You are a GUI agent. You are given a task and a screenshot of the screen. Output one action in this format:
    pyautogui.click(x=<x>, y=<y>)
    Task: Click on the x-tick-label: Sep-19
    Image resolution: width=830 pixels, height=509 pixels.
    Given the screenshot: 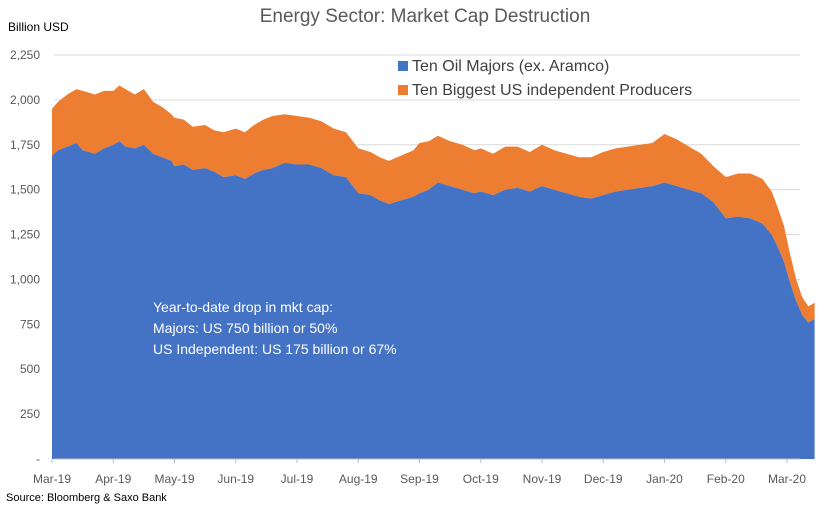 What is the action you would take?
    pyautogui.click(x=419, y=479)
    